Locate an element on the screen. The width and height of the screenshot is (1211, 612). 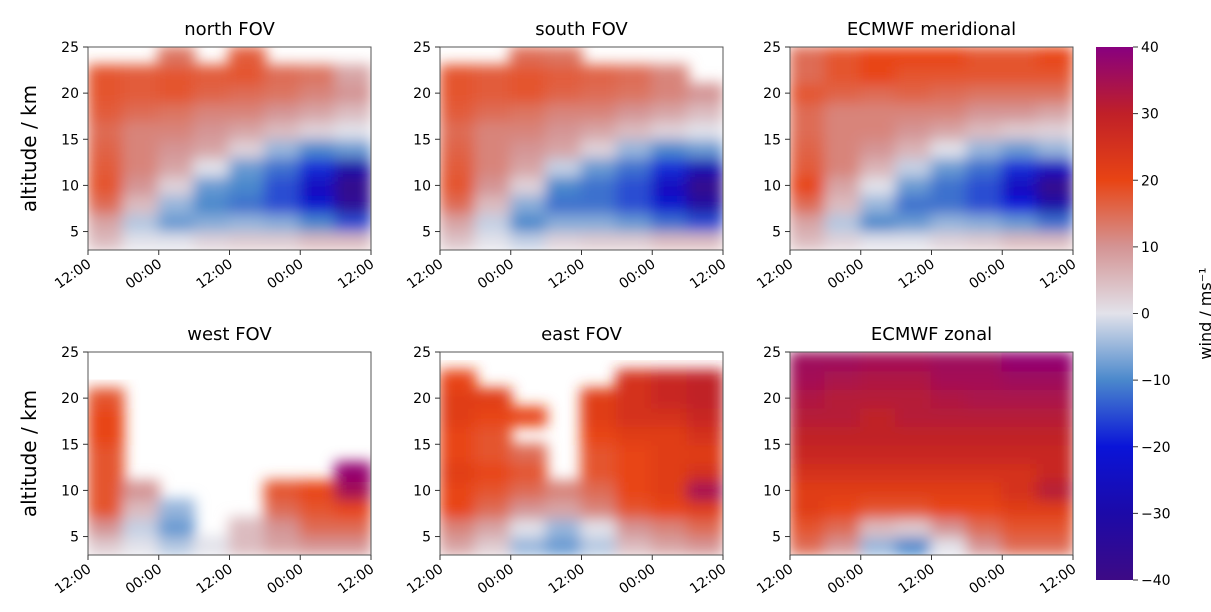
y-tick-label: 5 is located at coordinates (426, 233).